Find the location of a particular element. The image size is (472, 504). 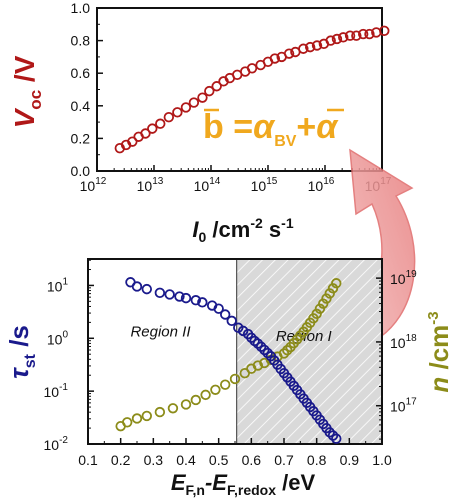

top-xlabel-sup2: -1 is located at coordinates (287, 223).